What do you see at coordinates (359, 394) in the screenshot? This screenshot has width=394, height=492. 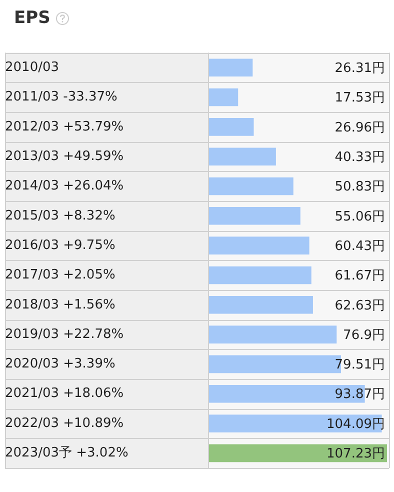 I see `data-label: 93.87円` at bounding box center [359, 394].